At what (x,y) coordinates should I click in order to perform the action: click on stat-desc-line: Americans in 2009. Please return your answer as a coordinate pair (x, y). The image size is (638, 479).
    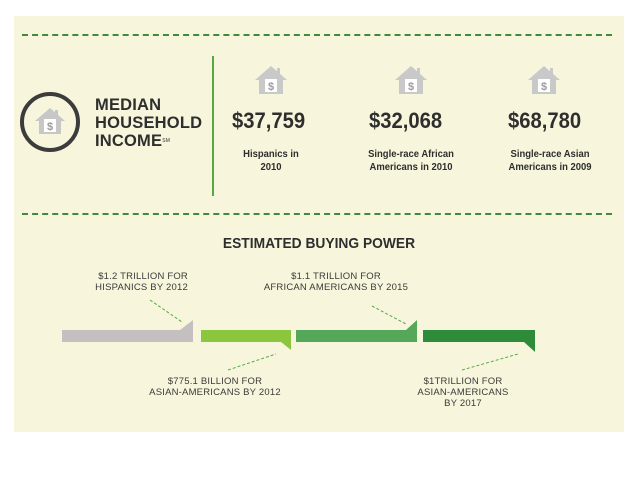
    Looking at the image, I should click on (550, 167).